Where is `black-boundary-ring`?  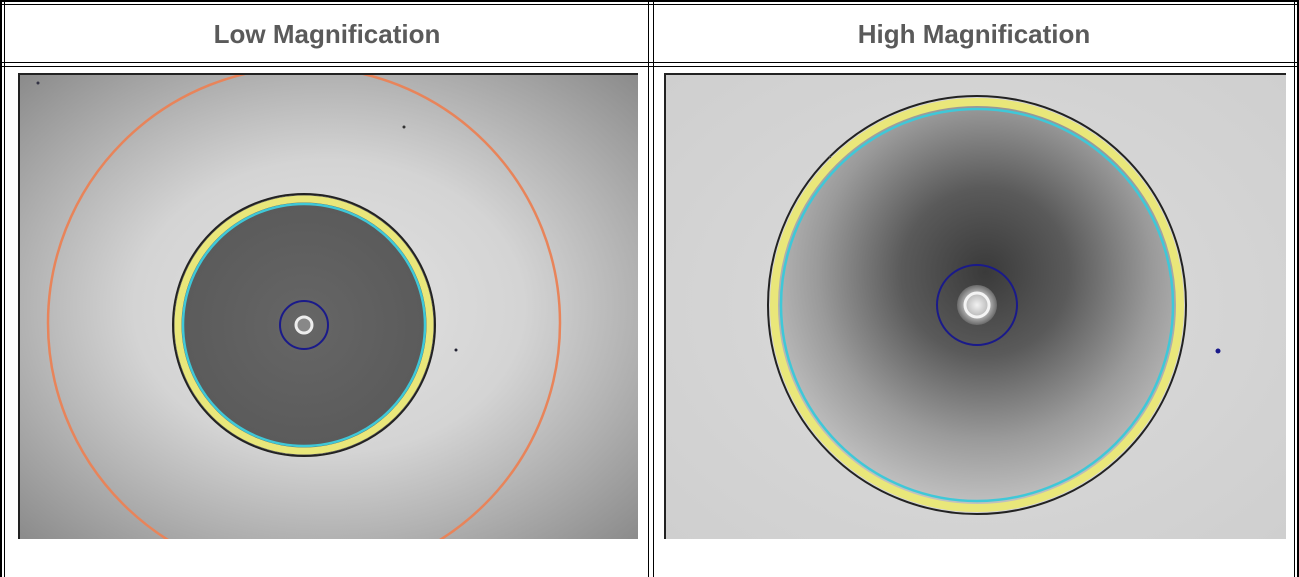 black-boundary-ring is located at coordinates (304, 325).